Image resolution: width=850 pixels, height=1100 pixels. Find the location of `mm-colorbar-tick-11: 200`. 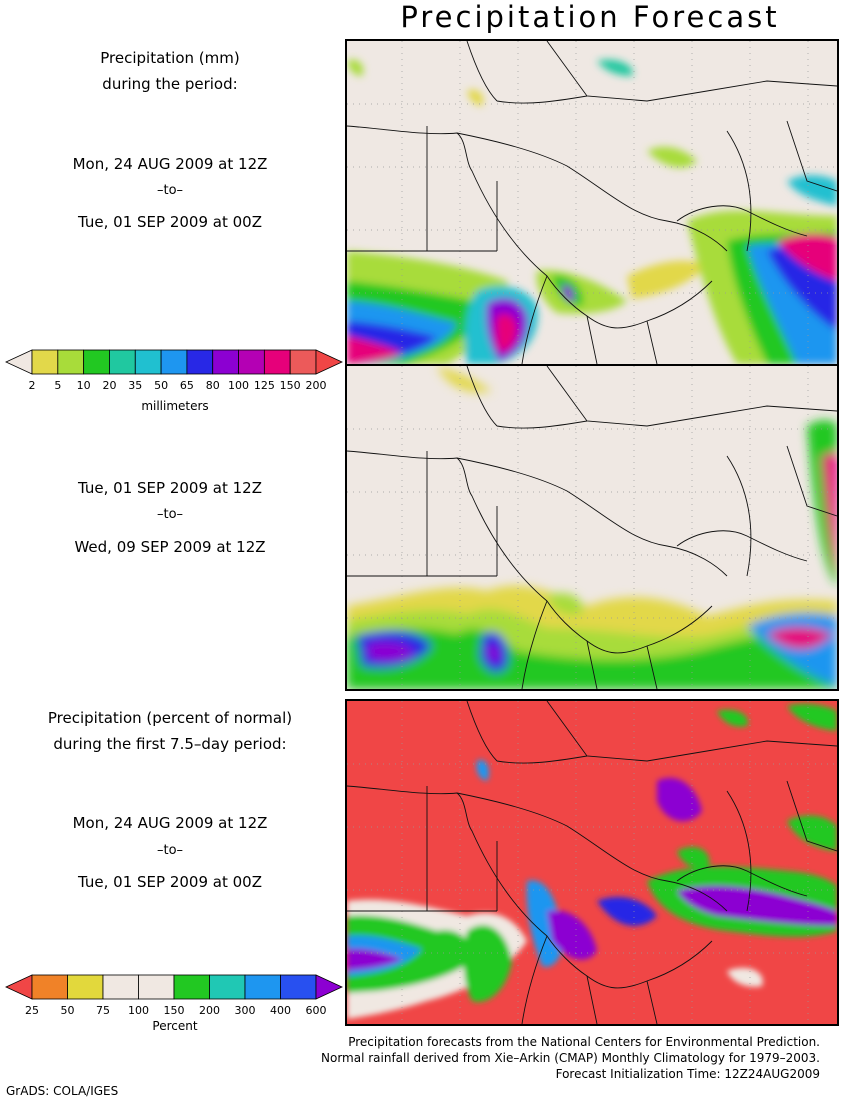

mm-colorbar-tick-11: 200 is located at coordinates (316, 385).